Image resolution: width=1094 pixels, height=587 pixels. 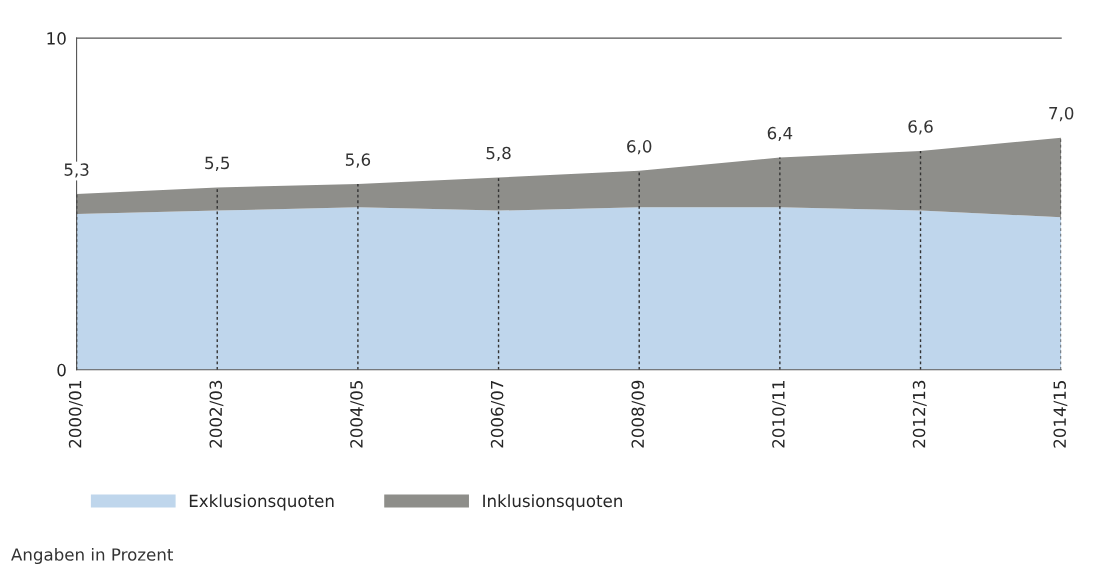 What do you see at coordinates (61, 370) in the screenshot?
I see `y-tick-label: 0` at bounding box center [61, 370].